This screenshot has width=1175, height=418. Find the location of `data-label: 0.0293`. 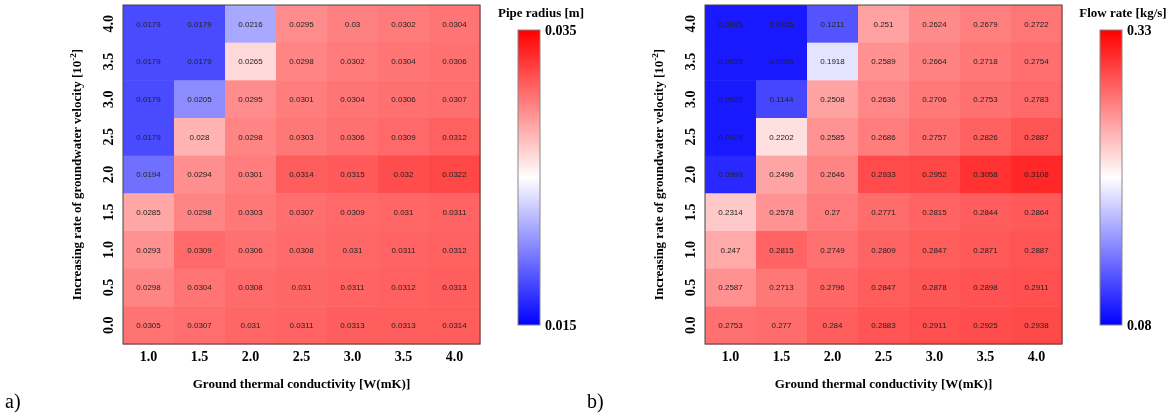

data-label: 0.0293 is located at coordinates (149, 250).